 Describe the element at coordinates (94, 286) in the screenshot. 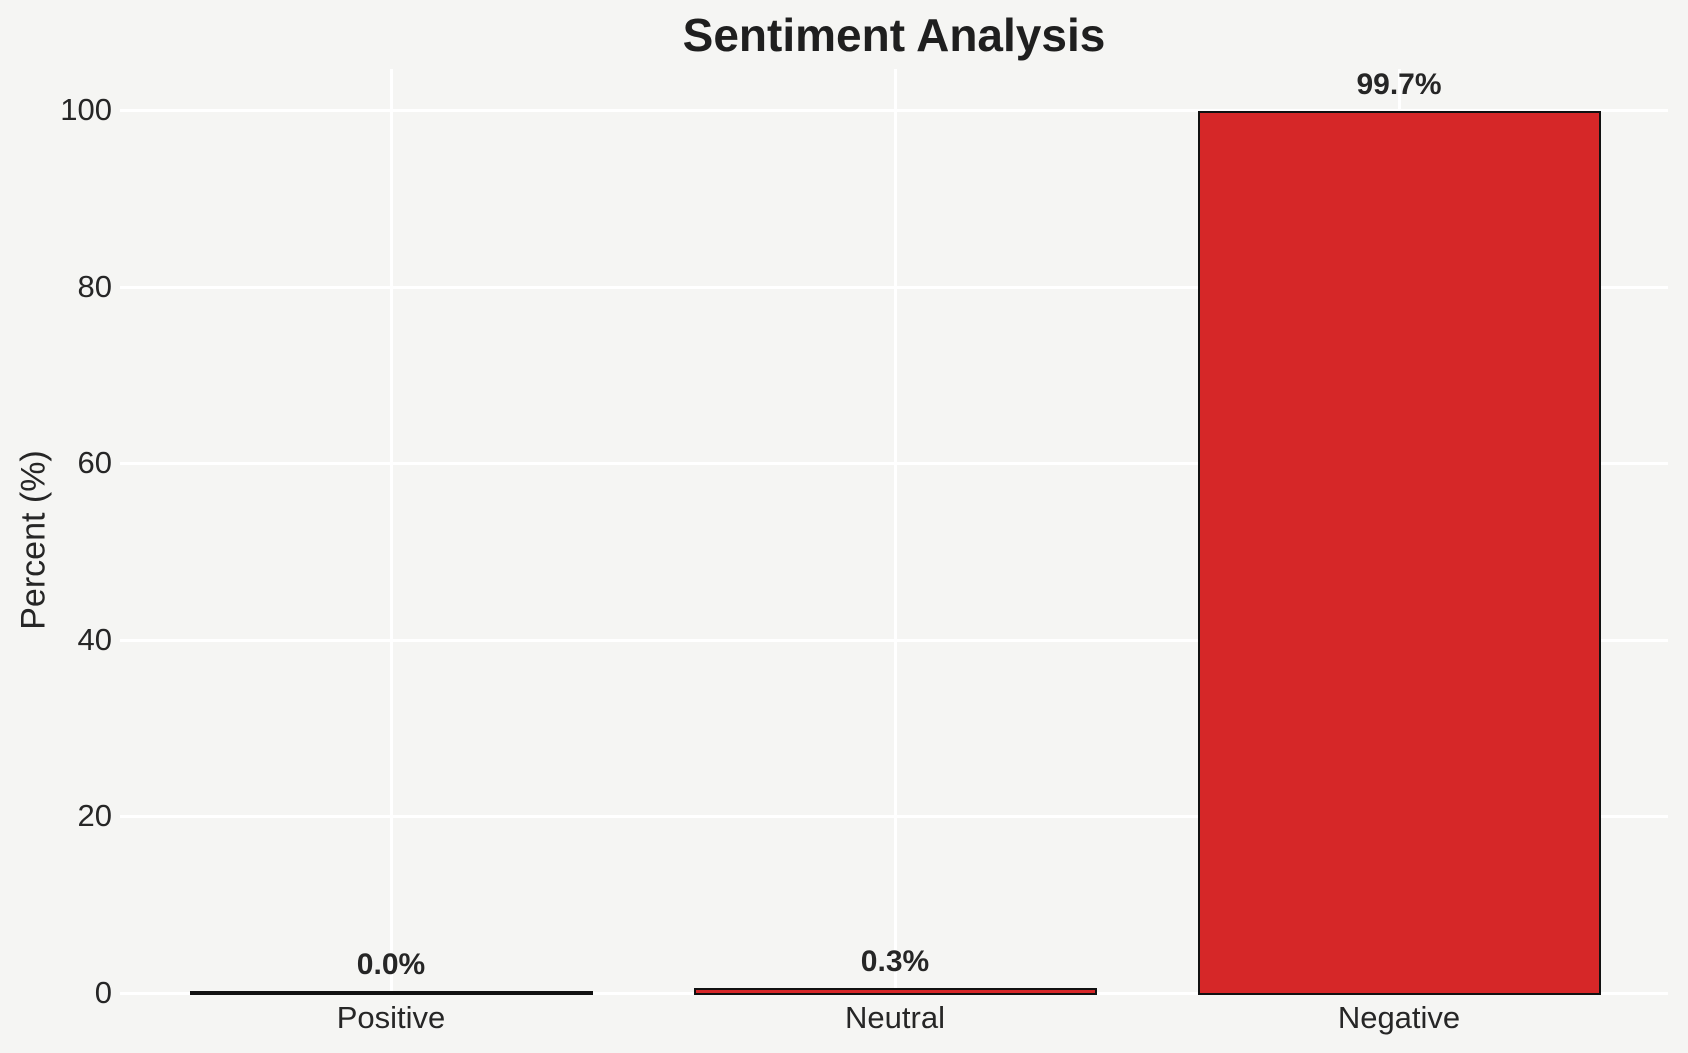

I see `y-tick-label: 80` at that location.